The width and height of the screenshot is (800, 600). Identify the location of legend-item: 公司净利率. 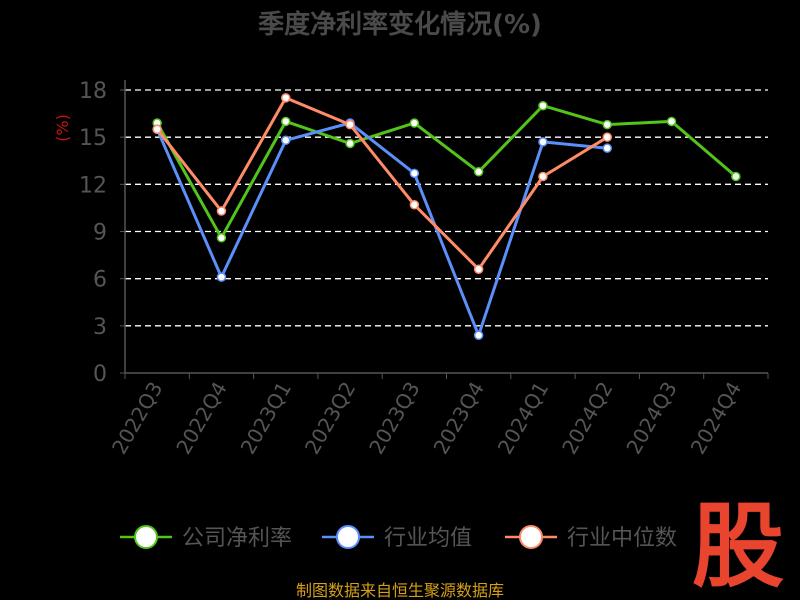
(206, 538).